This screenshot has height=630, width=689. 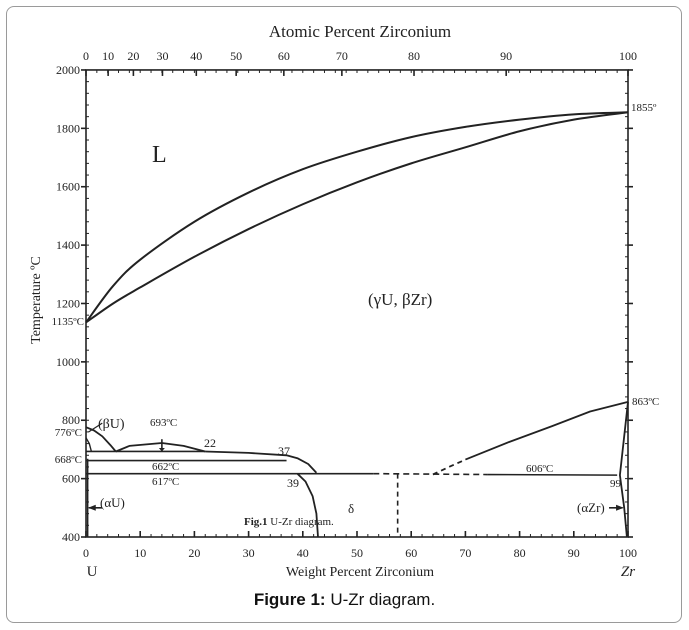 I want to click on x-bottom-tick-label: 50, so click(x=357, y=553).